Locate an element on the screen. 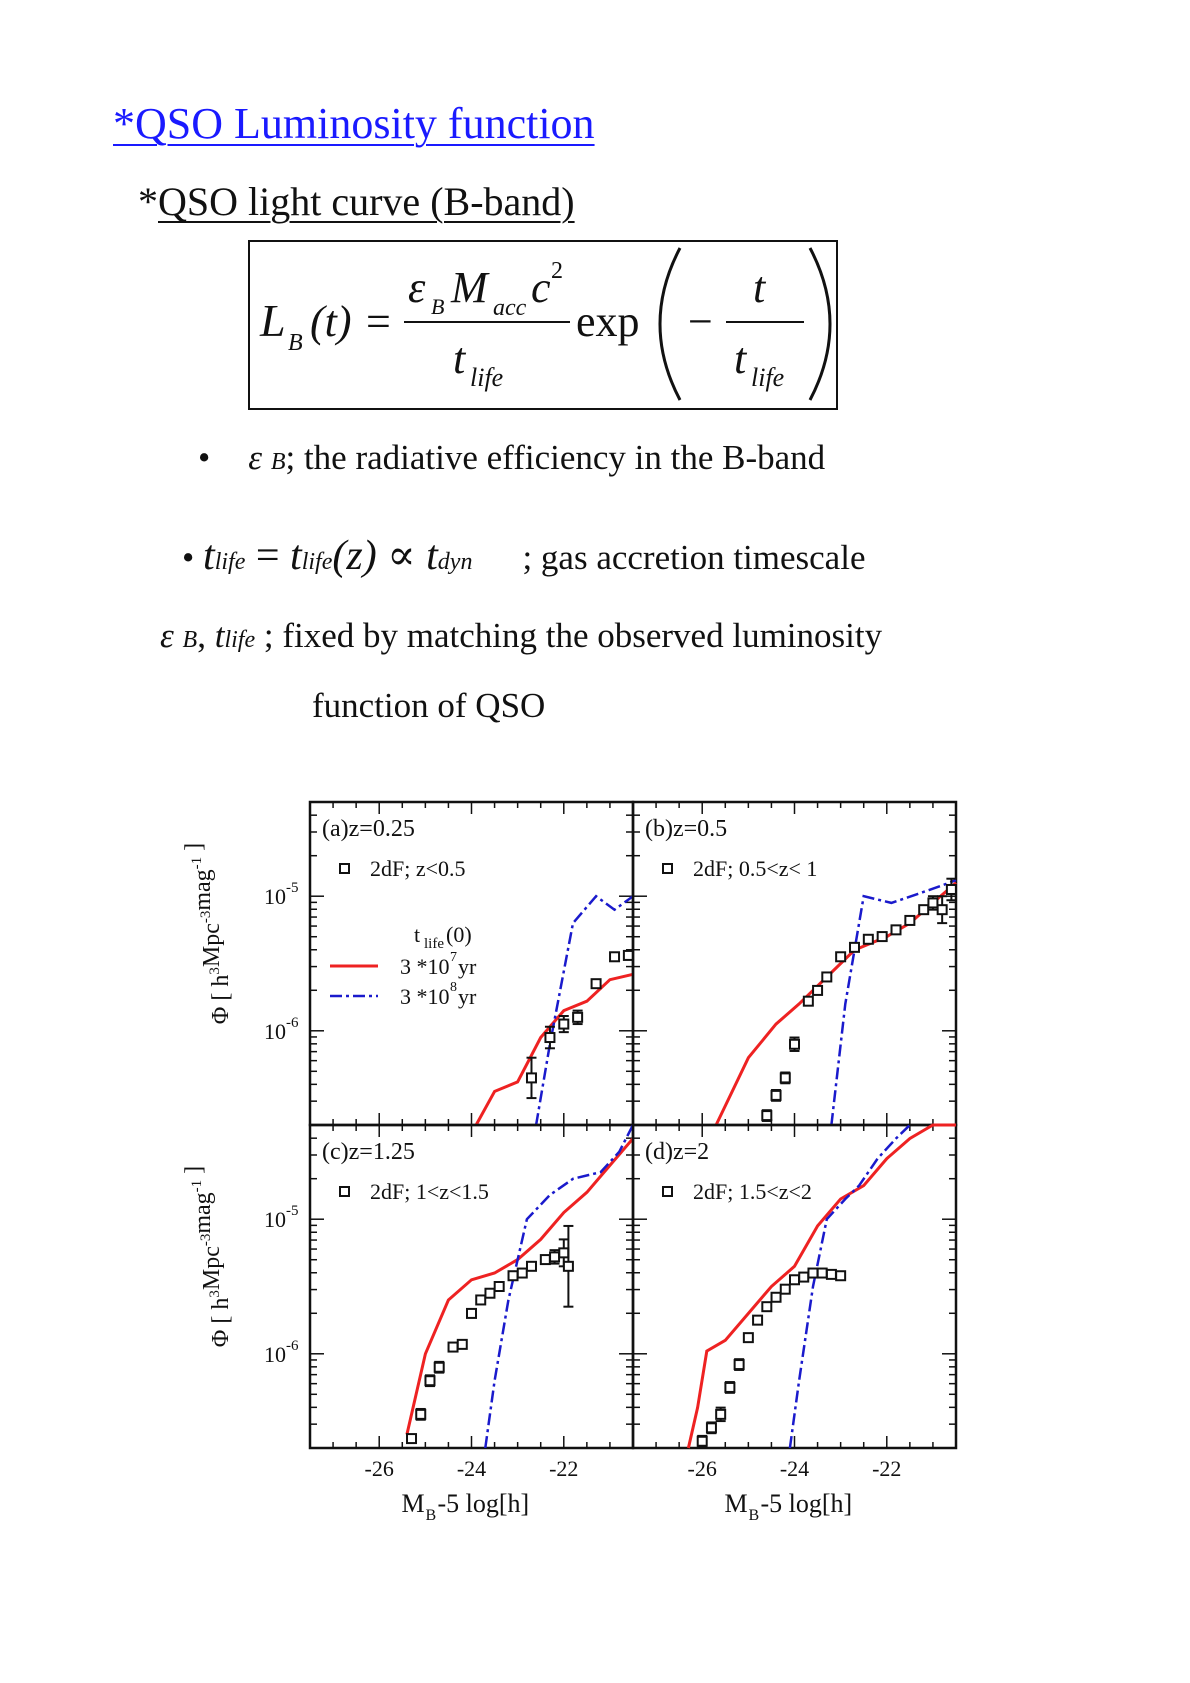  panel-label: (d)z=2 is located at coordinates (677, 1152).